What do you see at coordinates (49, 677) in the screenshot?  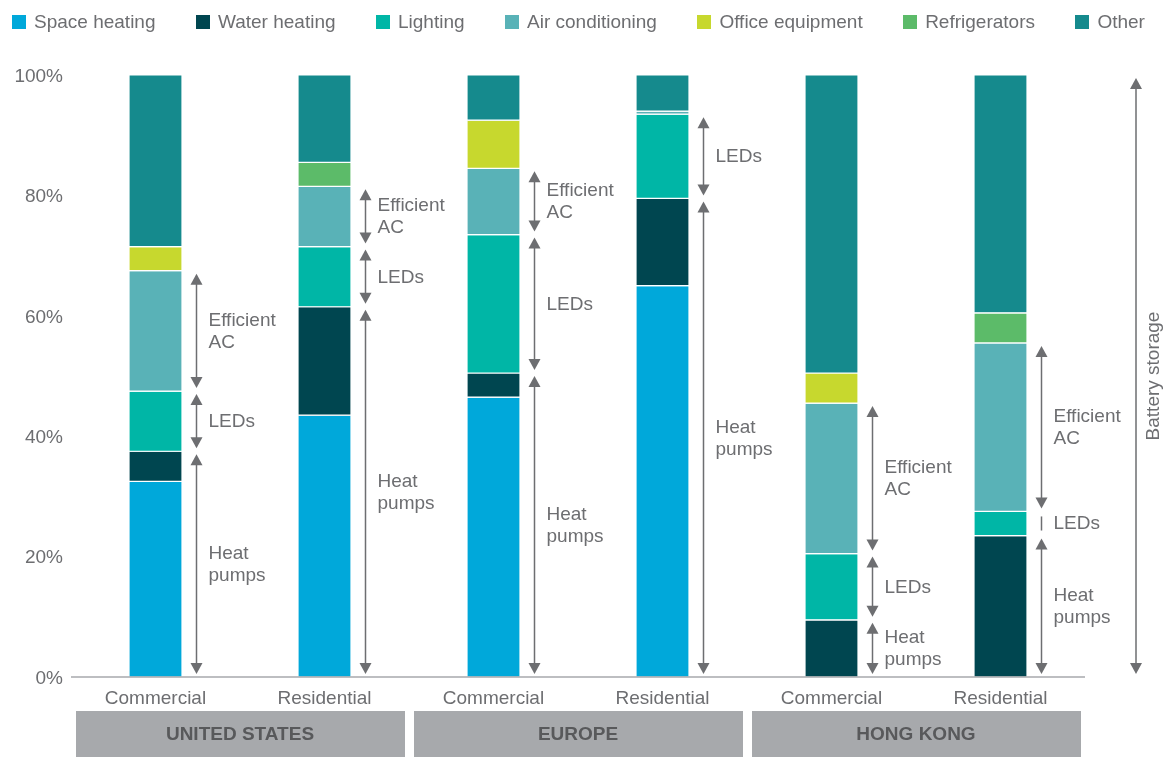 I see `y-tick-label: 0%` at bounding box center [49, 677].